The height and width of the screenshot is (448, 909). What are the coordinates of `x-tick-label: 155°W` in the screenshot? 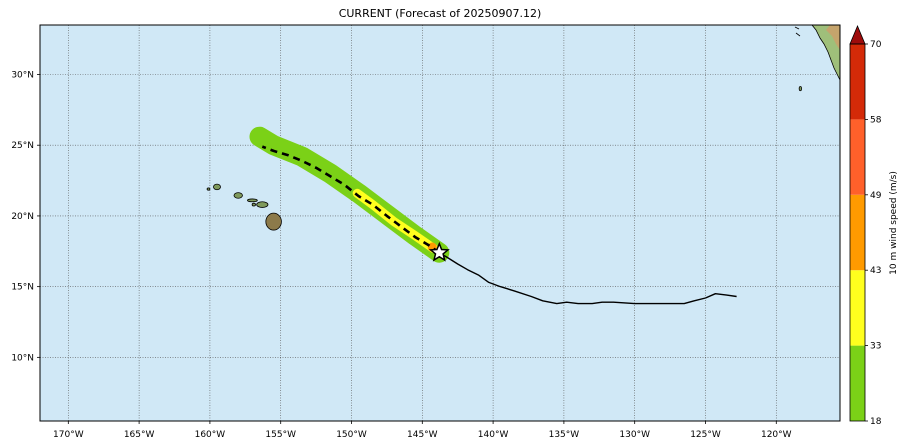 It's located at (280, 435).